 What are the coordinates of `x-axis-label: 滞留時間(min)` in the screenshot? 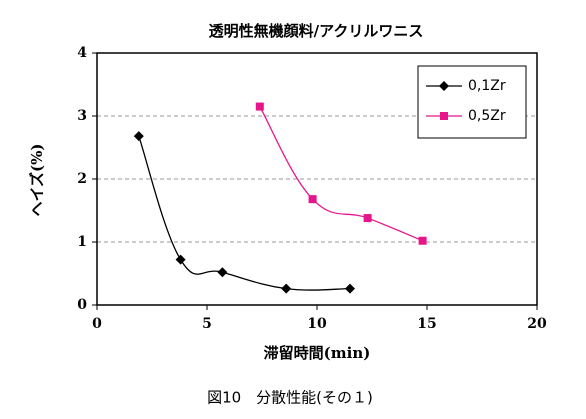 It's located at (317, 353).